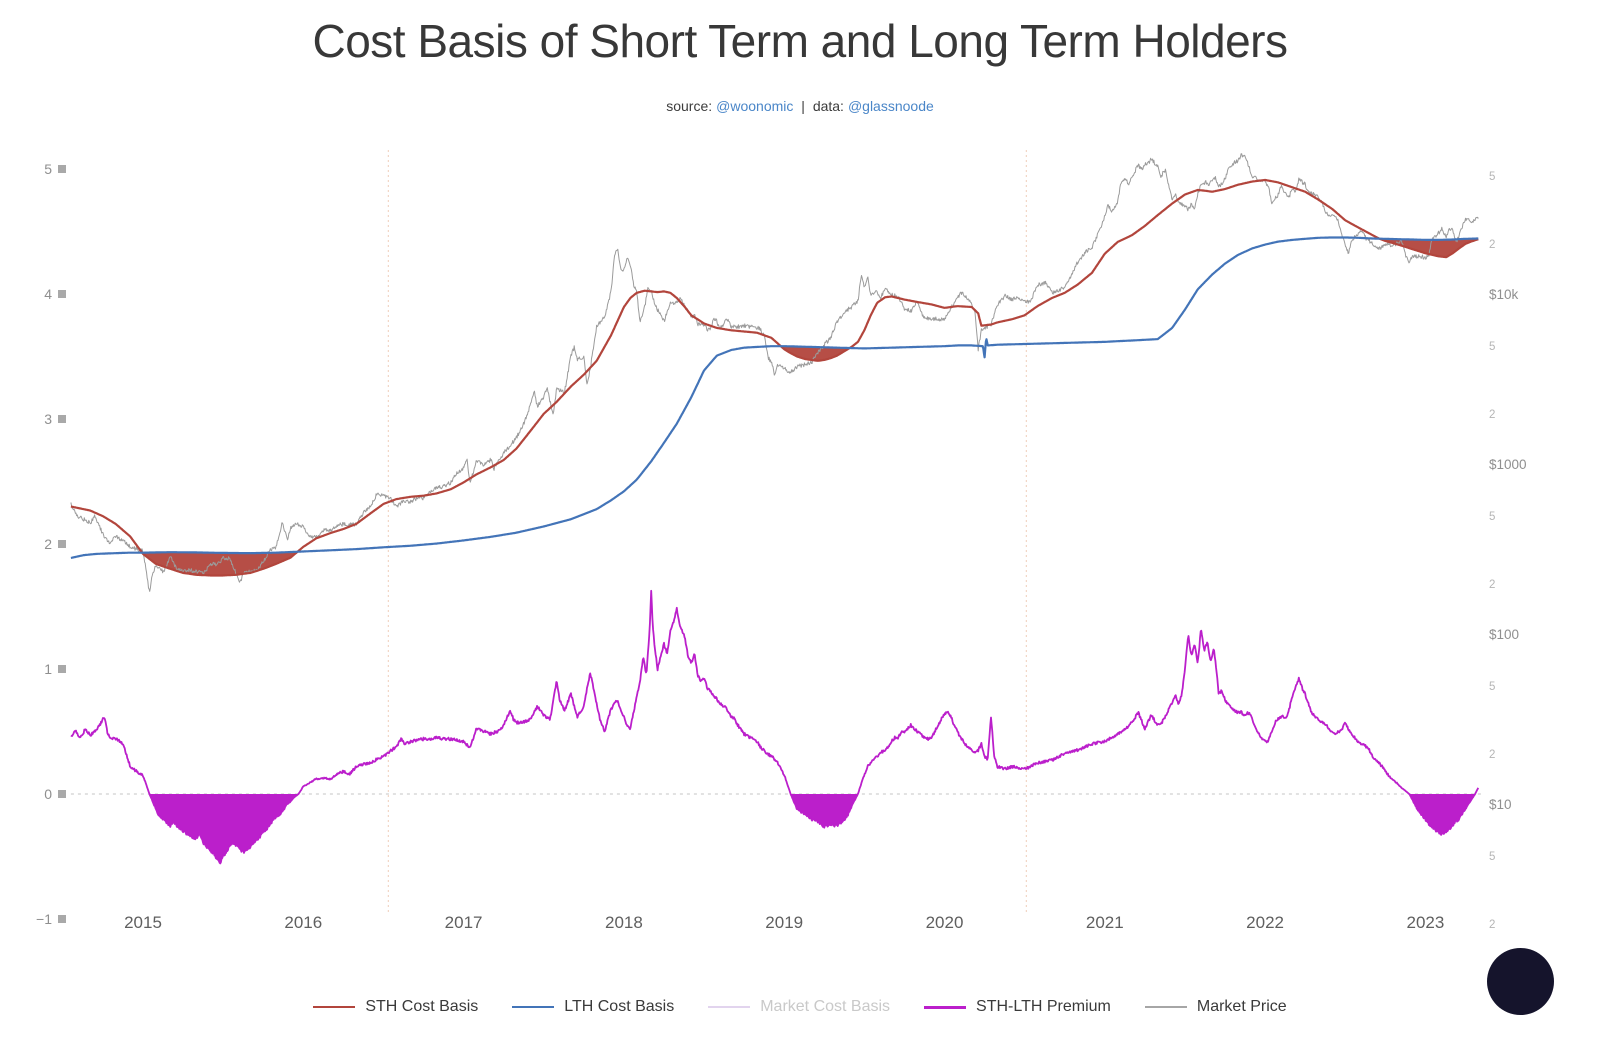  What do you see at coordinates (303, 922) in the screenshot?
I see `x-axis-year-label: 2016` at bounding box center [303, 922].